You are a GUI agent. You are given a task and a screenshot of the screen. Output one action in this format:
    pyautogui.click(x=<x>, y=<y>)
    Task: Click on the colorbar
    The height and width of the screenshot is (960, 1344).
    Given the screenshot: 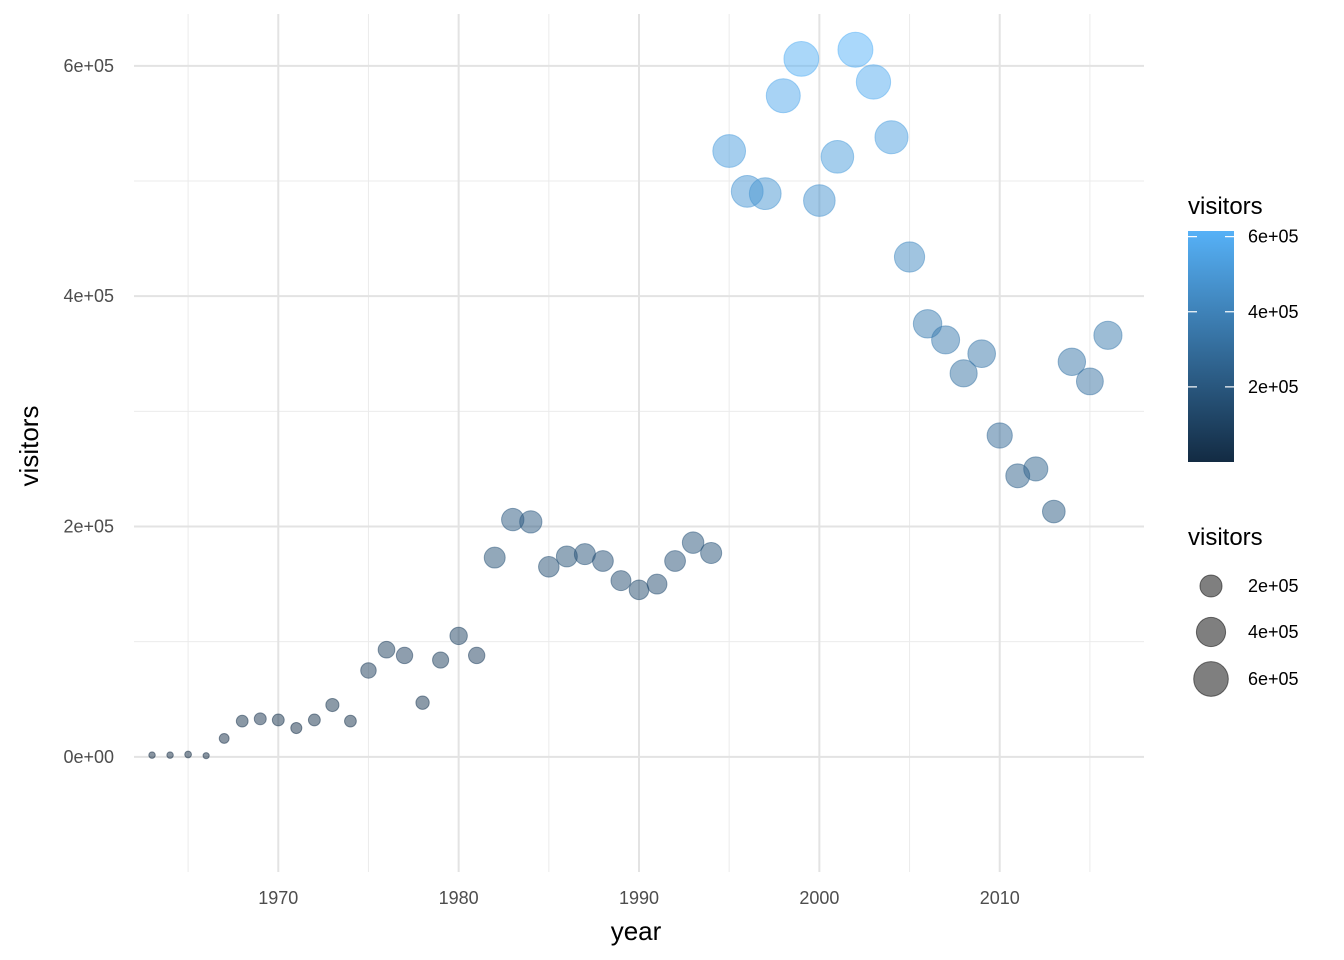 What is the action you would take?
    pyautogui.click(x=1211, y=346)
    